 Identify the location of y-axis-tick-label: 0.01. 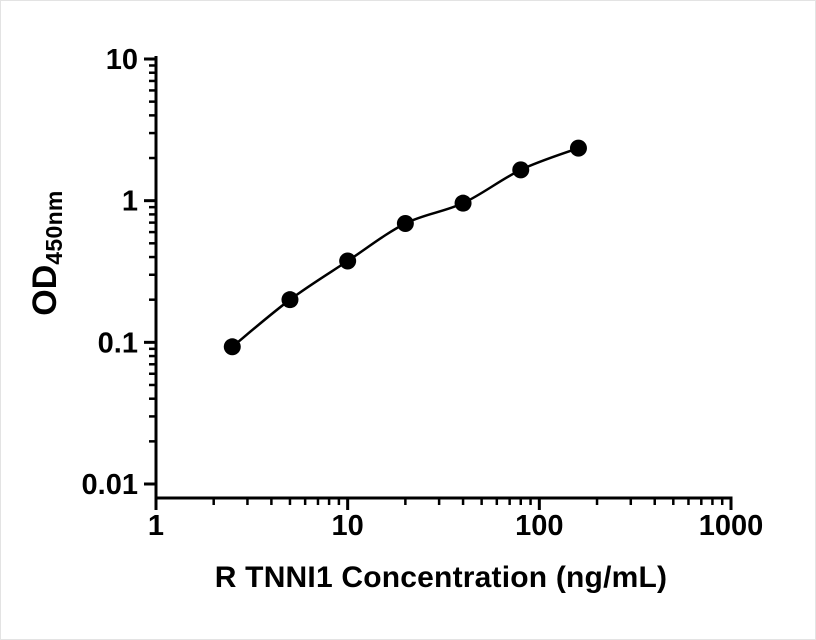
(110, 485).